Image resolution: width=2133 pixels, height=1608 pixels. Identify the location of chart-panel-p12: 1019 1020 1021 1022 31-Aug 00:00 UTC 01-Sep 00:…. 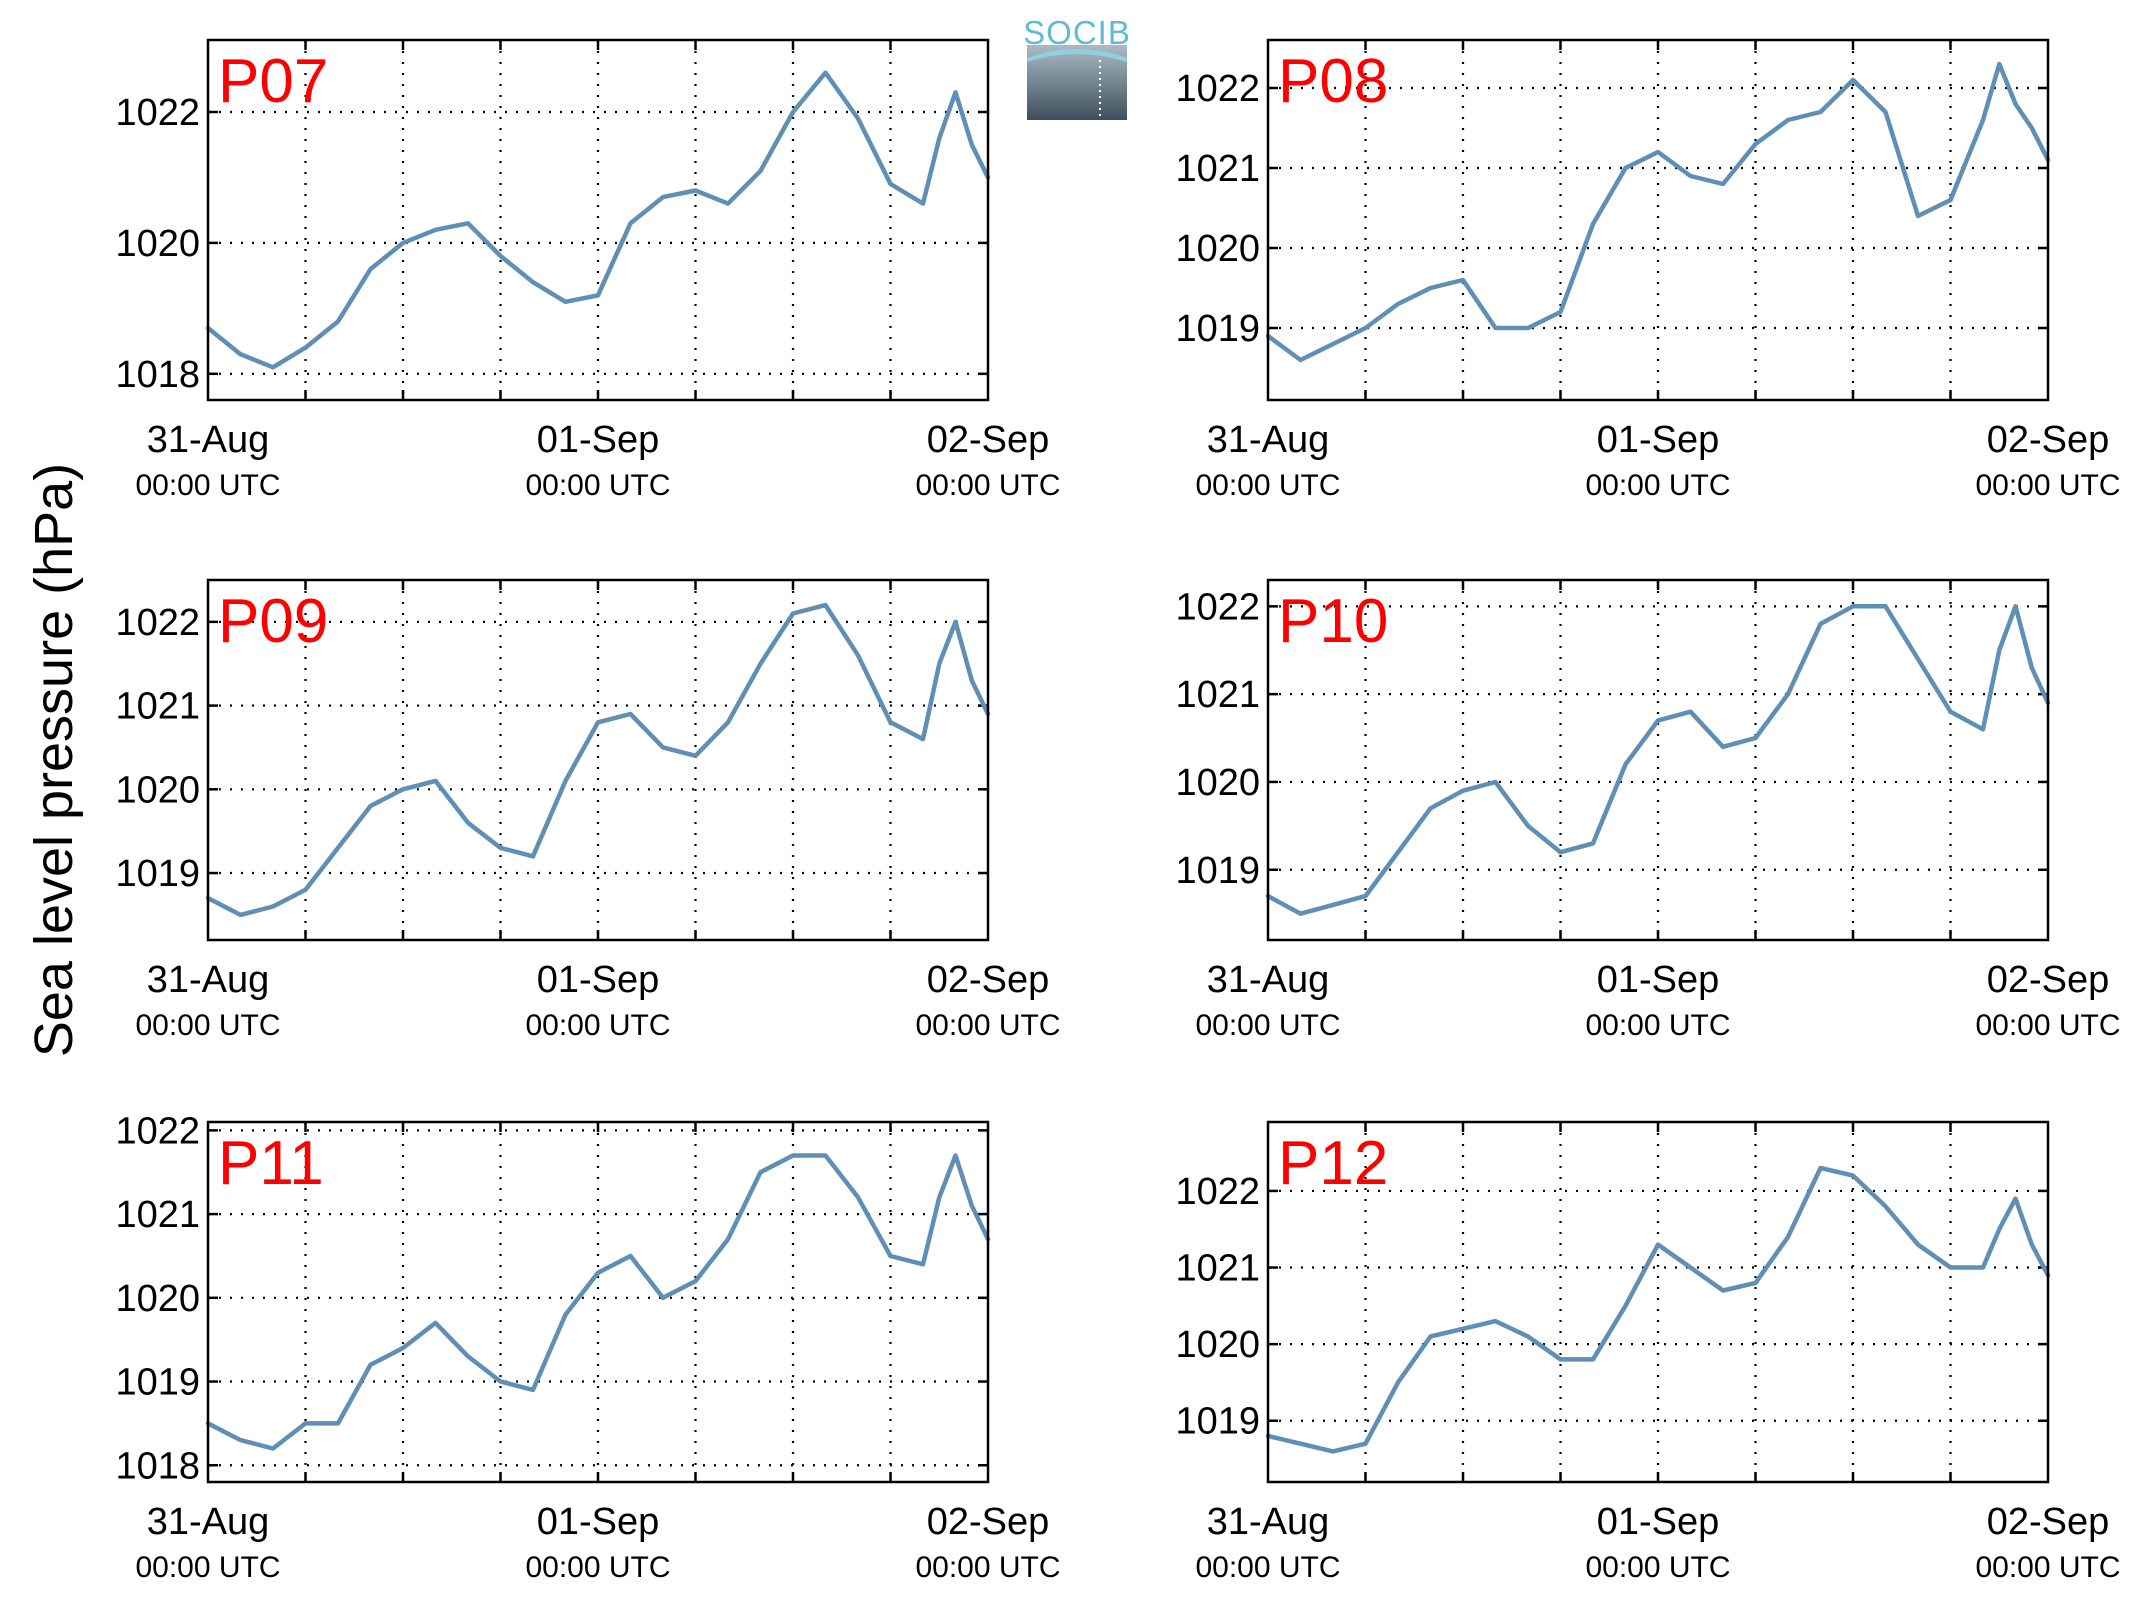
(1648, 1352).